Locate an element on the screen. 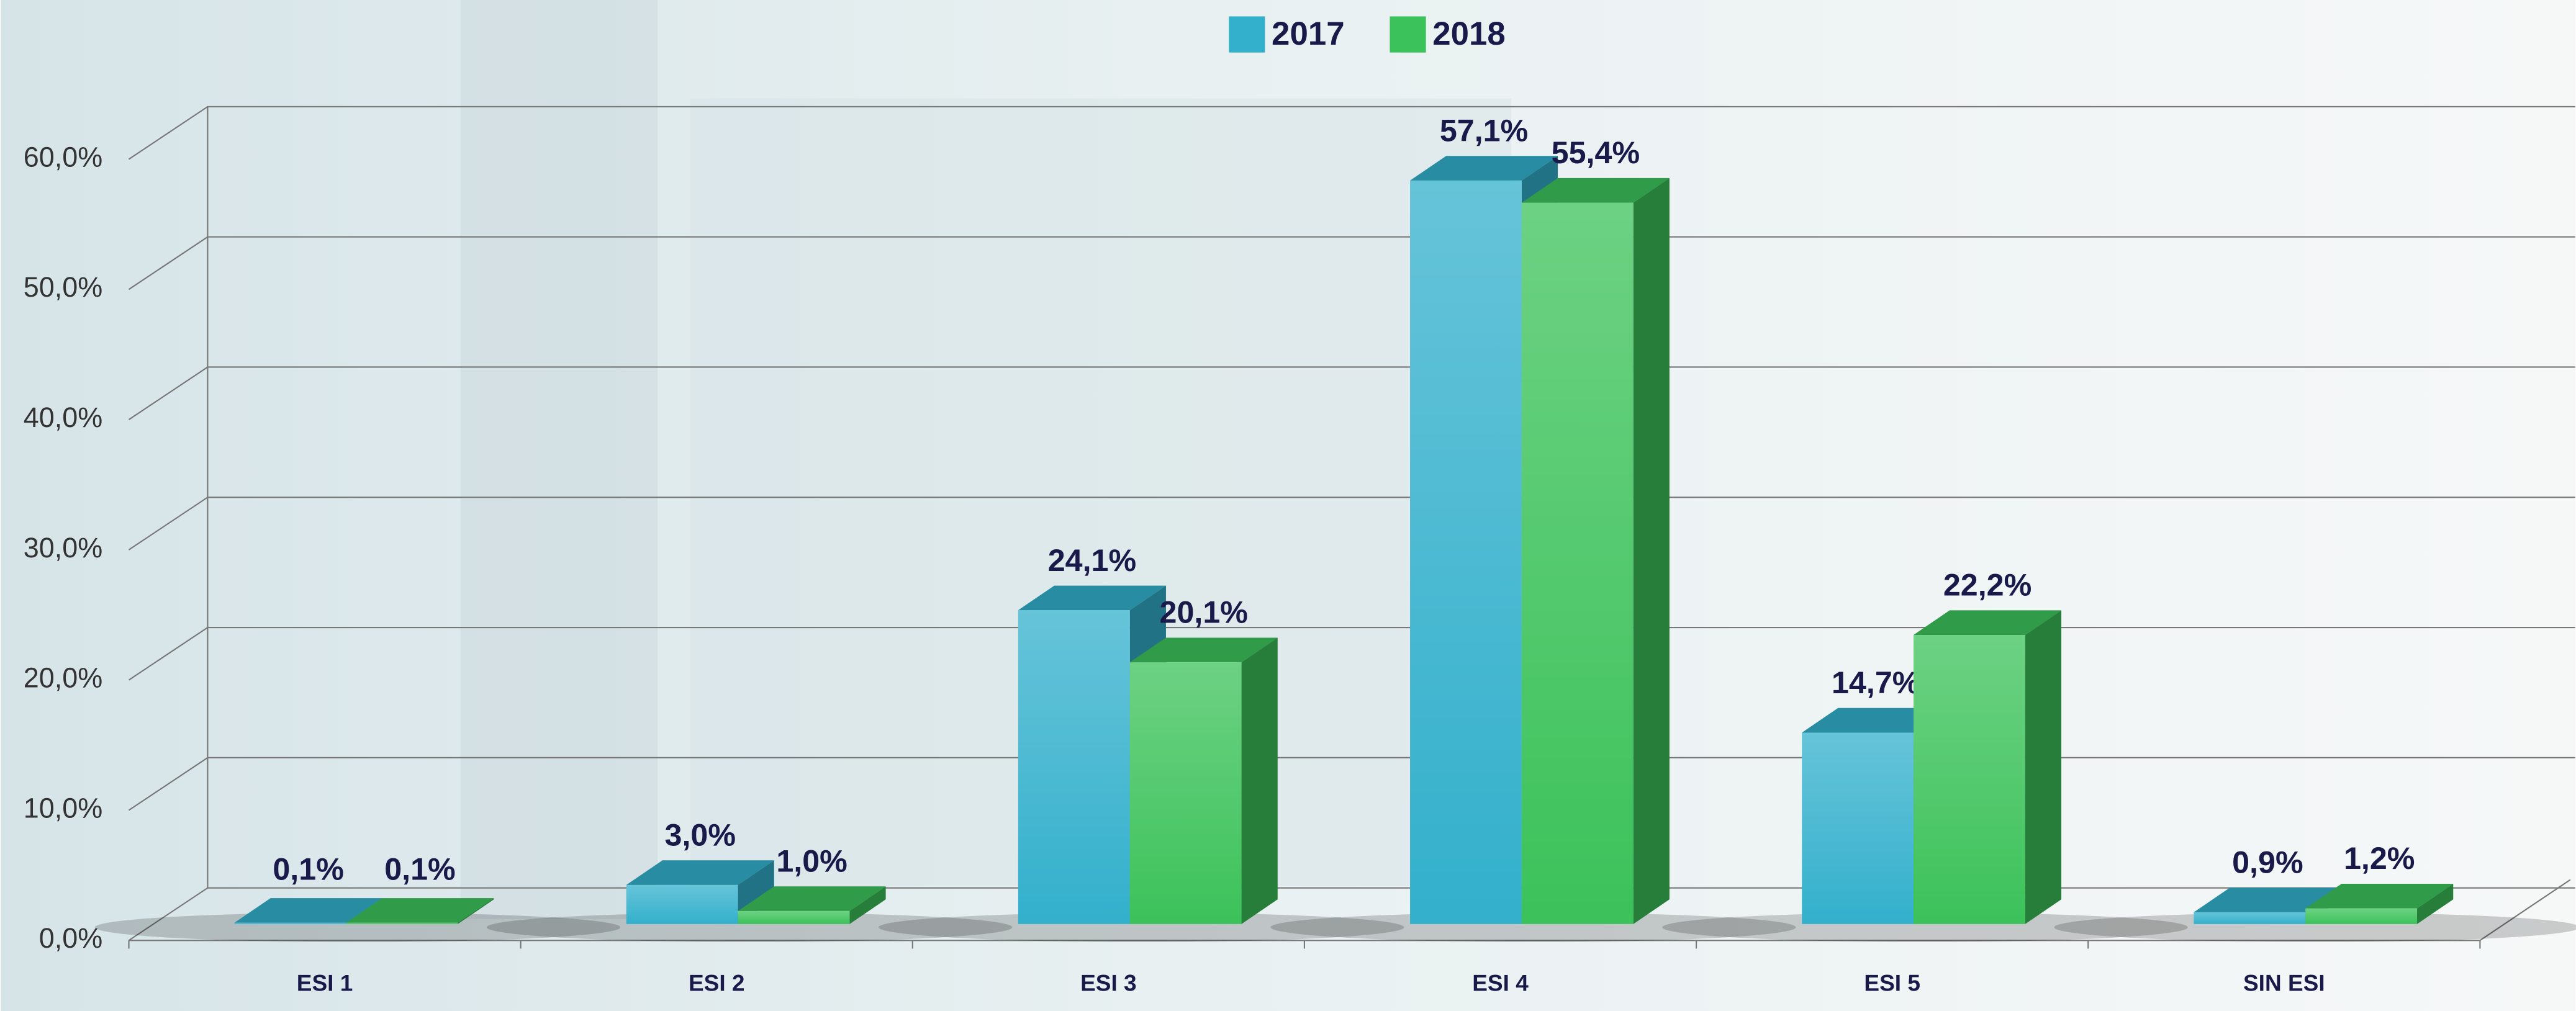 Image resolution: width=2576 pixels, height=1011 pixels. y-tick-label: 40,0% is located at coordinates (63, 417).